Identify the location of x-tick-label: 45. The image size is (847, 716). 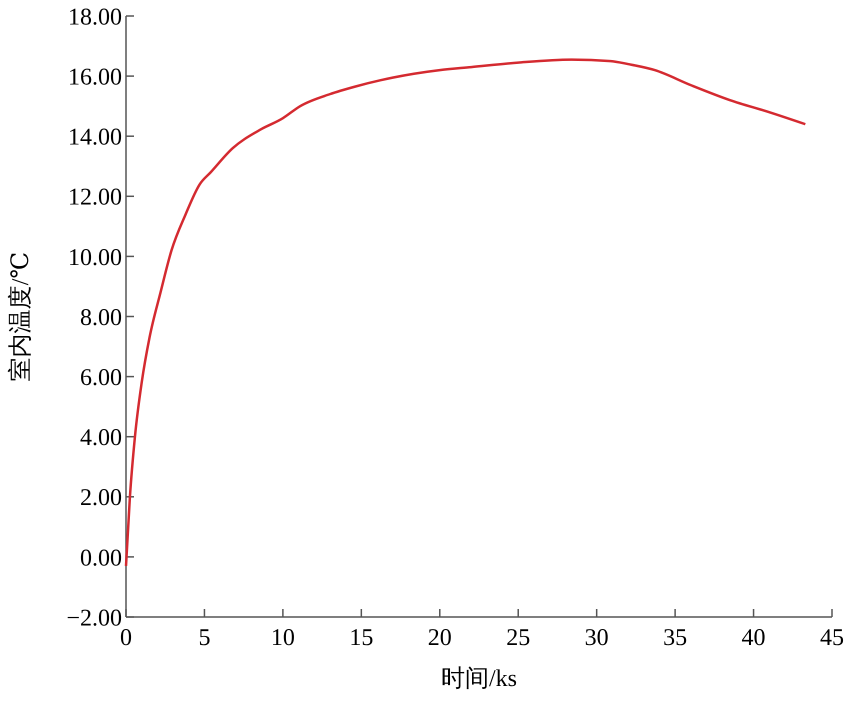
(832, 638).